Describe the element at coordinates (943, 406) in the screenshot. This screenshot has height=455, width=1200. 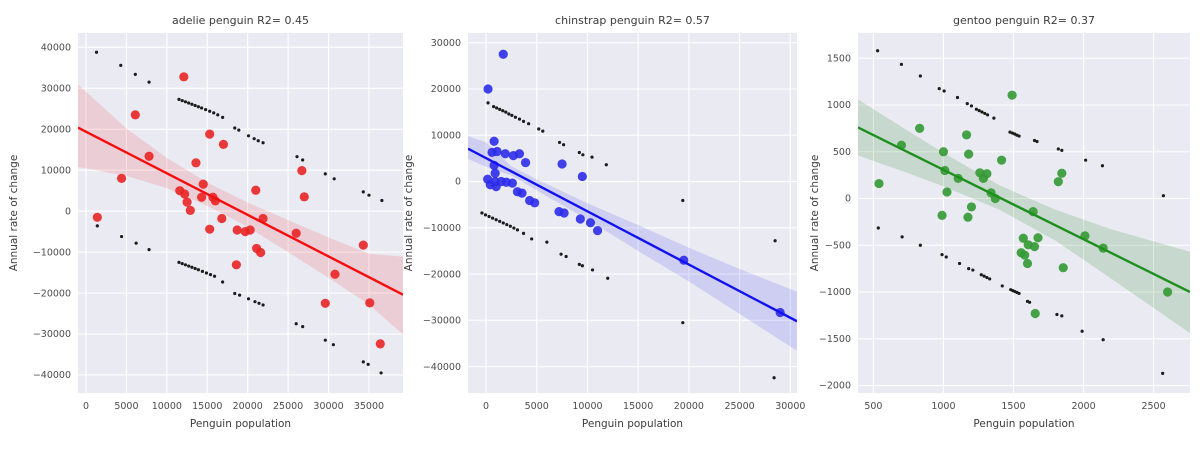
I see `x-tick-label: 1000` at that location.